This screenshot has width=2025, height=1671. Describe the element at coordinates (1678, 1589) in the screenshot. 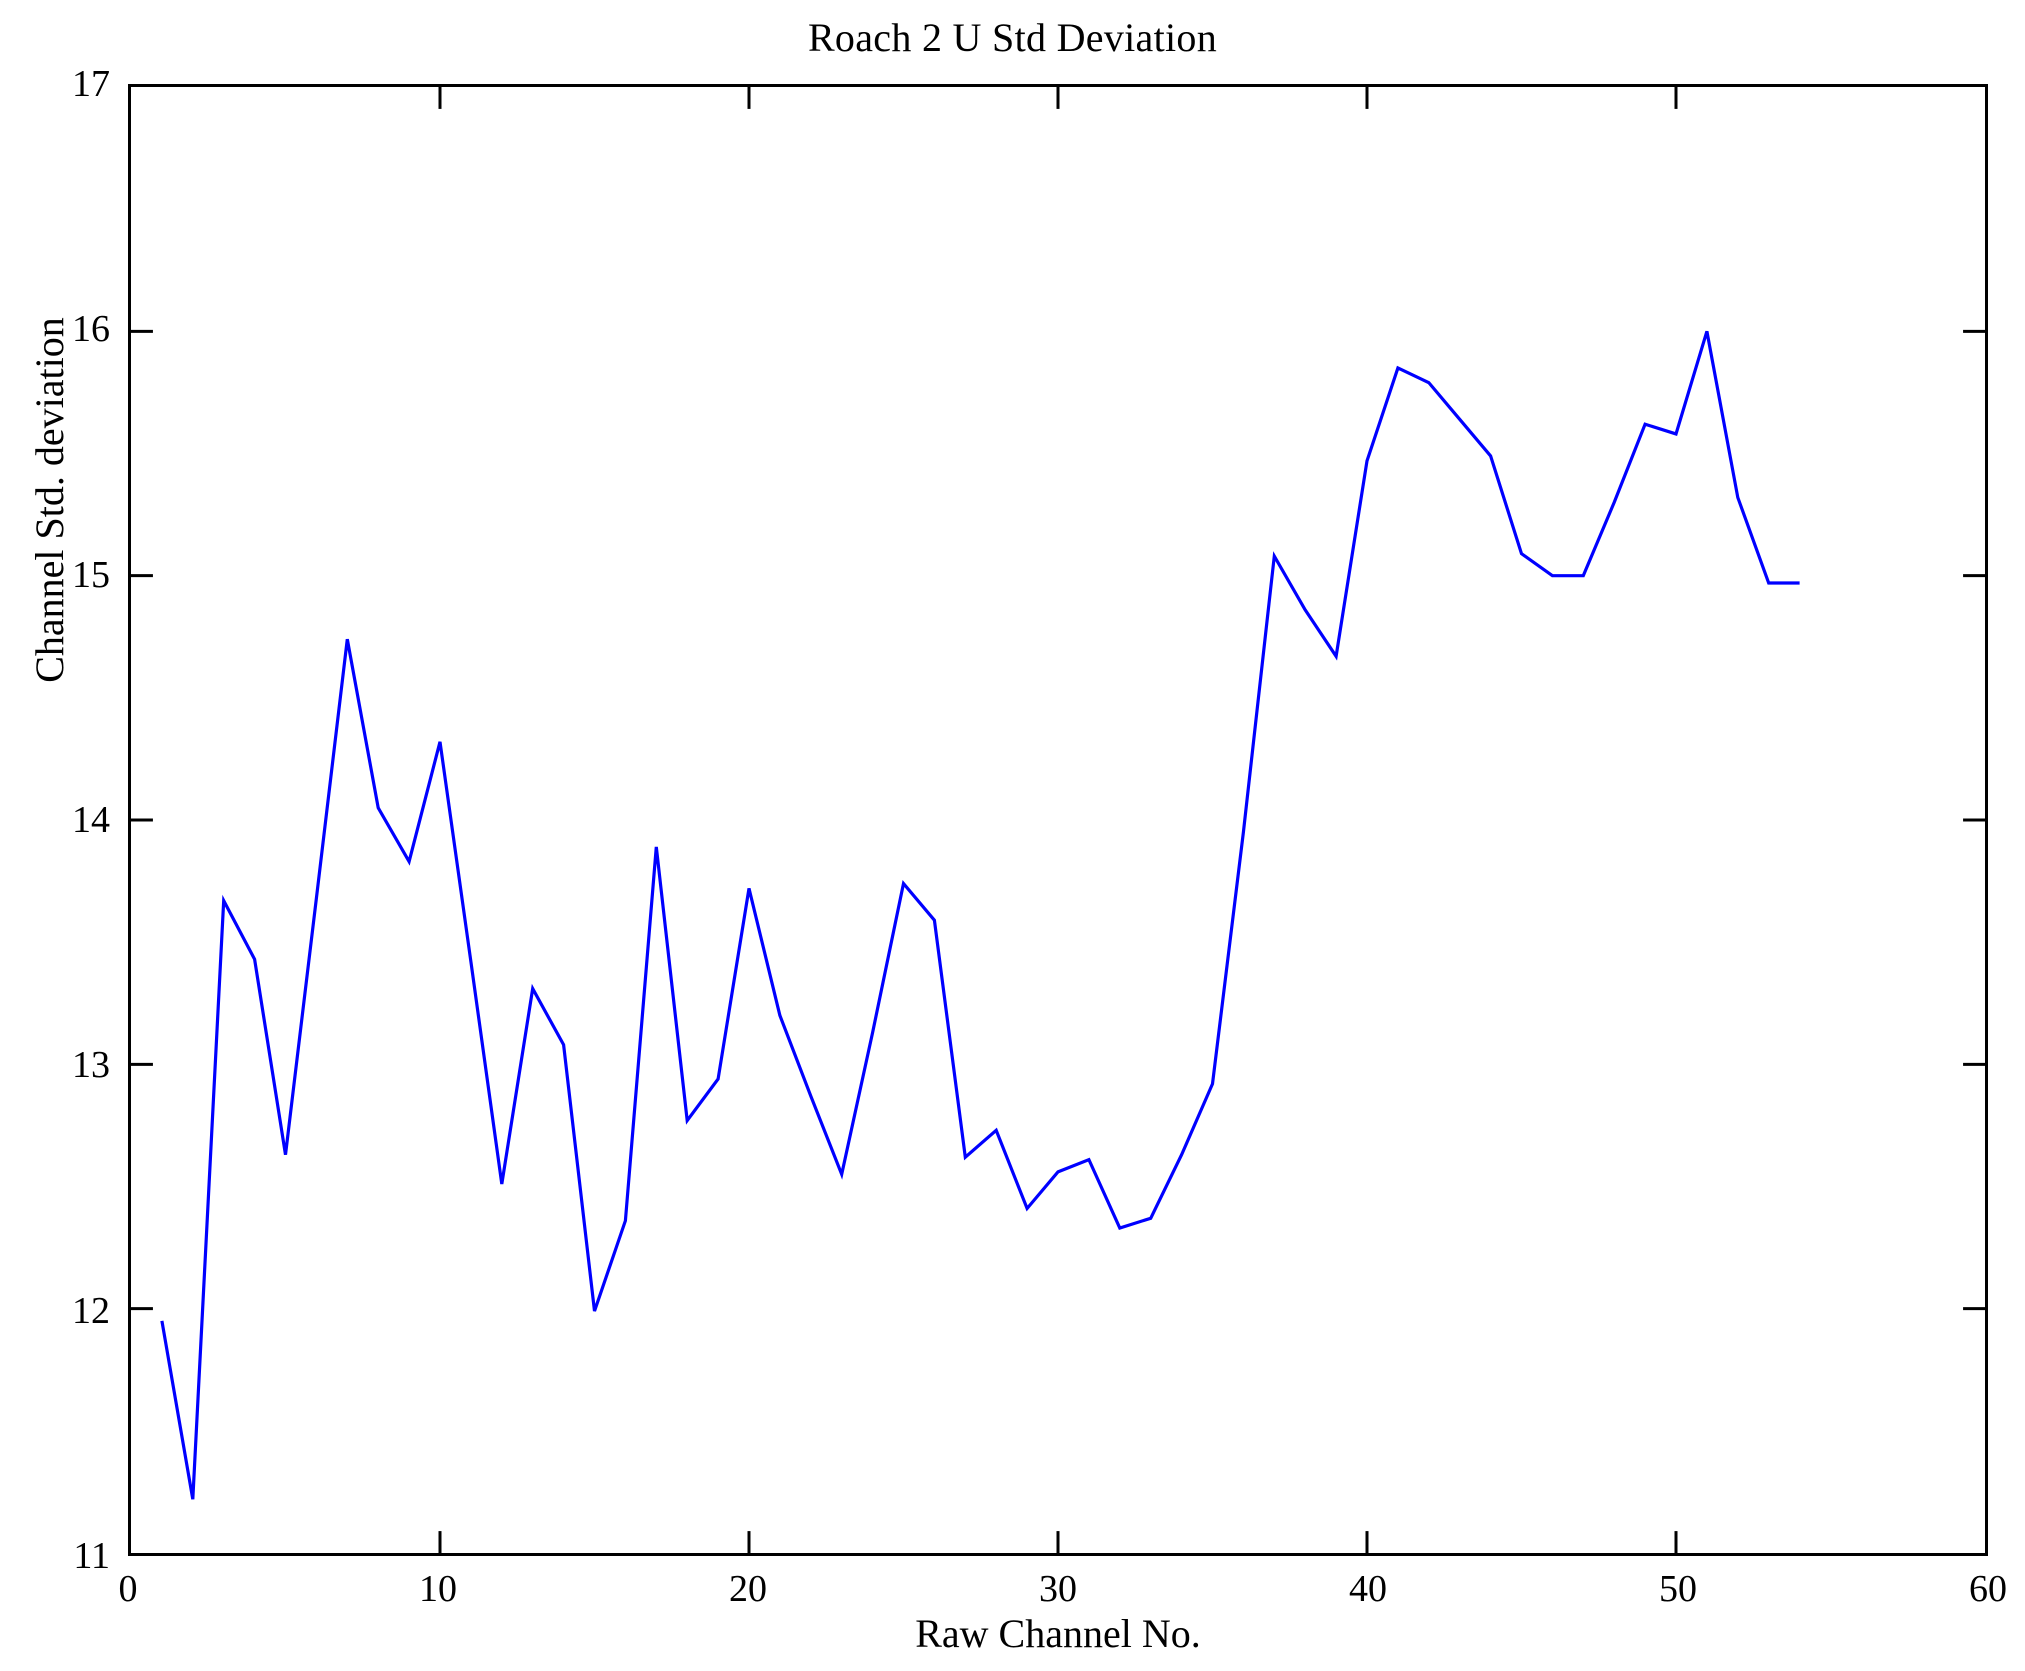

I see `x-tick-label-50: 50` at that location.